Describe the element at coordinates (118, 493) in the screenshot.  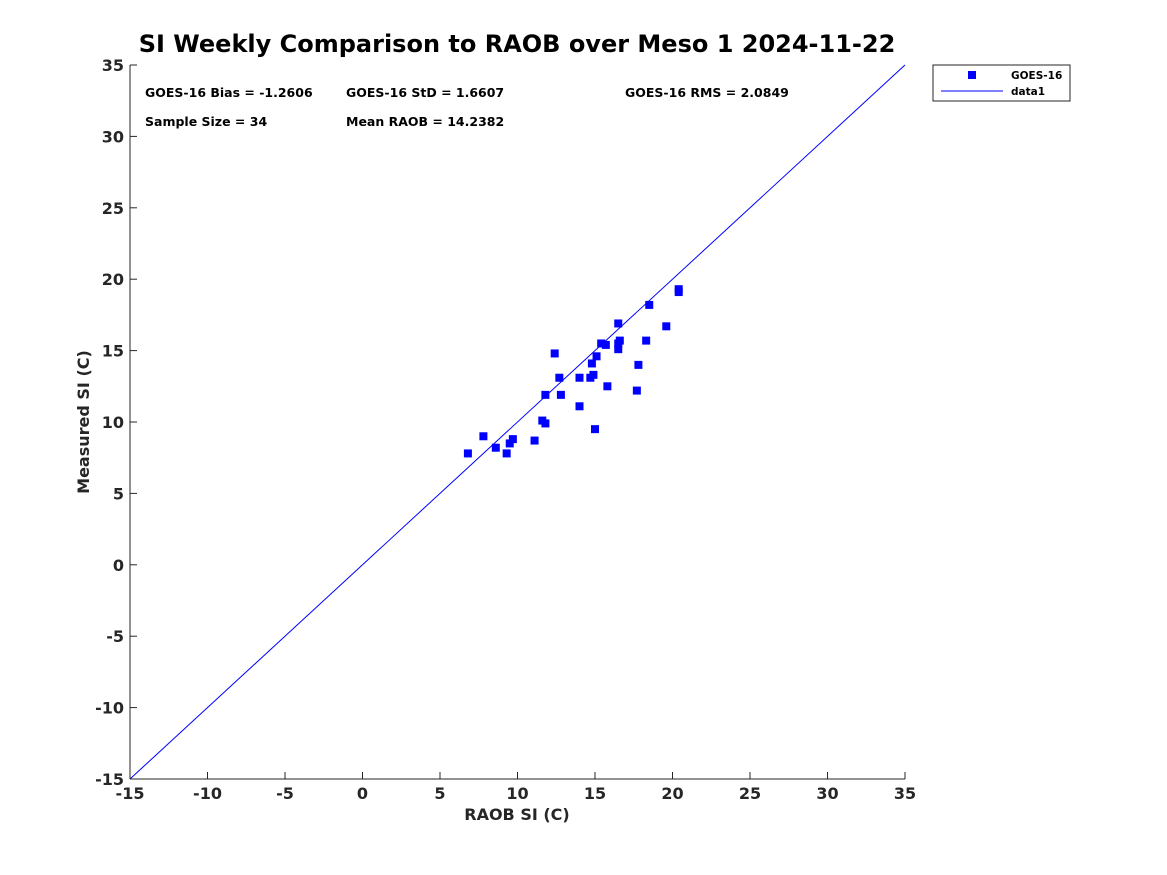
I see `y-tick-label: 5` at that location.